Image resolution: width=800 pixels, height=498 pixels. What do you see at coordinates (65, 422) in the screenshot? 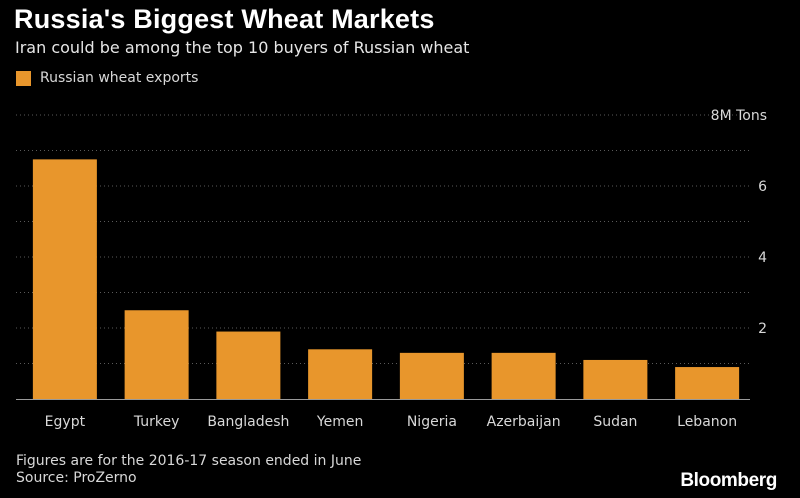
I see `x-tick-label: Egypt` at bounding box center [65, 422].